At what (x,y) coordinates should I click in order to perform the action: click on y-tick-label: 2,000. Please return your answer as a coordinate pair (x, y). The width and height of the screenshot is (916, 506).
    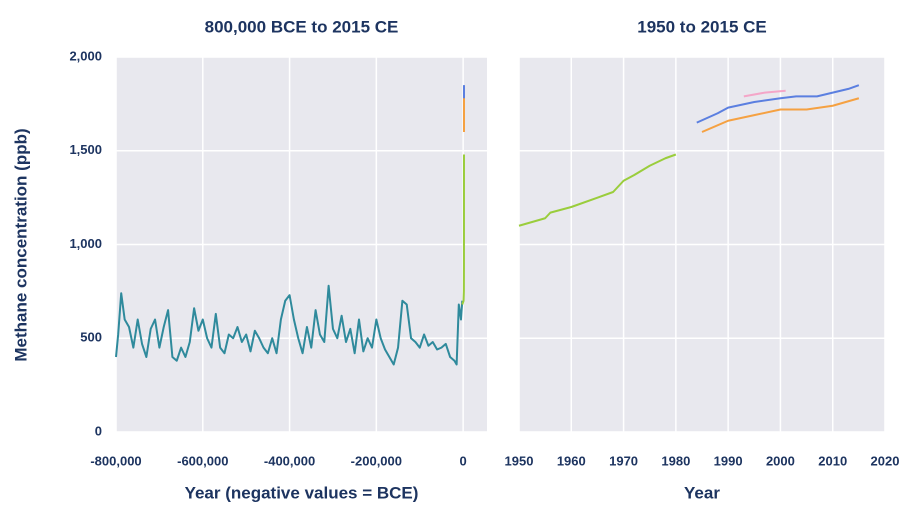
    Looking at the image, I should click on (85, 55).